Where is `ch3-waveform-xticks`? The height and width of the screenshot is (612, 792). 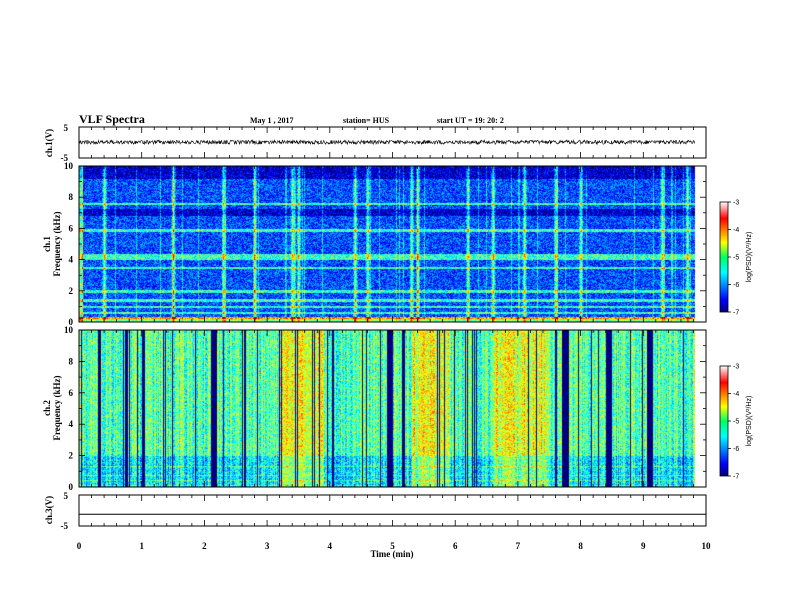
ch3-waveform-xticks is located at coordinates (392, 510).